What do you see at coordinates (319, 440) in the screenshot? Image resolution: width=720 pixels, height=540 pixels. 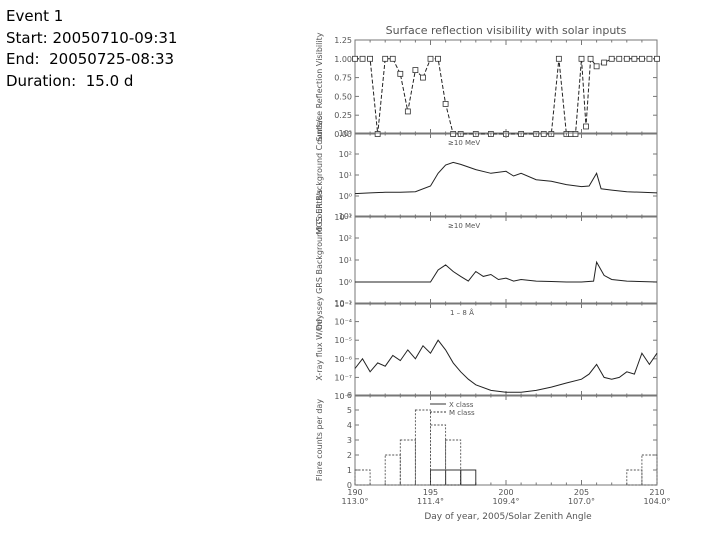 I see `panel-4-ylabel: Flare counts per day` at bounding box center [319, 440].